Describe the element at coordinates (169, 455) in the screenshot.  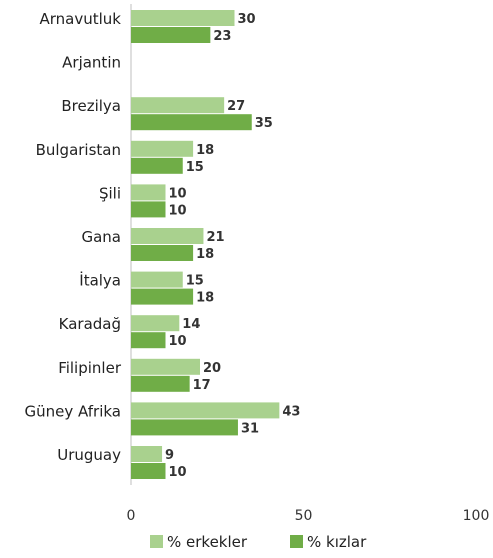
I see `value-label: 9` at that location.